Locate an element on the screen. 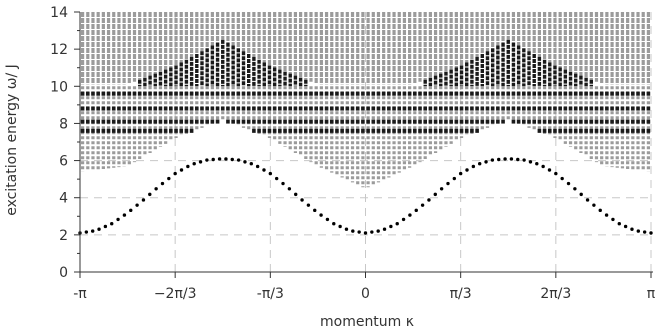  x-tick-label: -π/3 is located at coordinates (270, 294).